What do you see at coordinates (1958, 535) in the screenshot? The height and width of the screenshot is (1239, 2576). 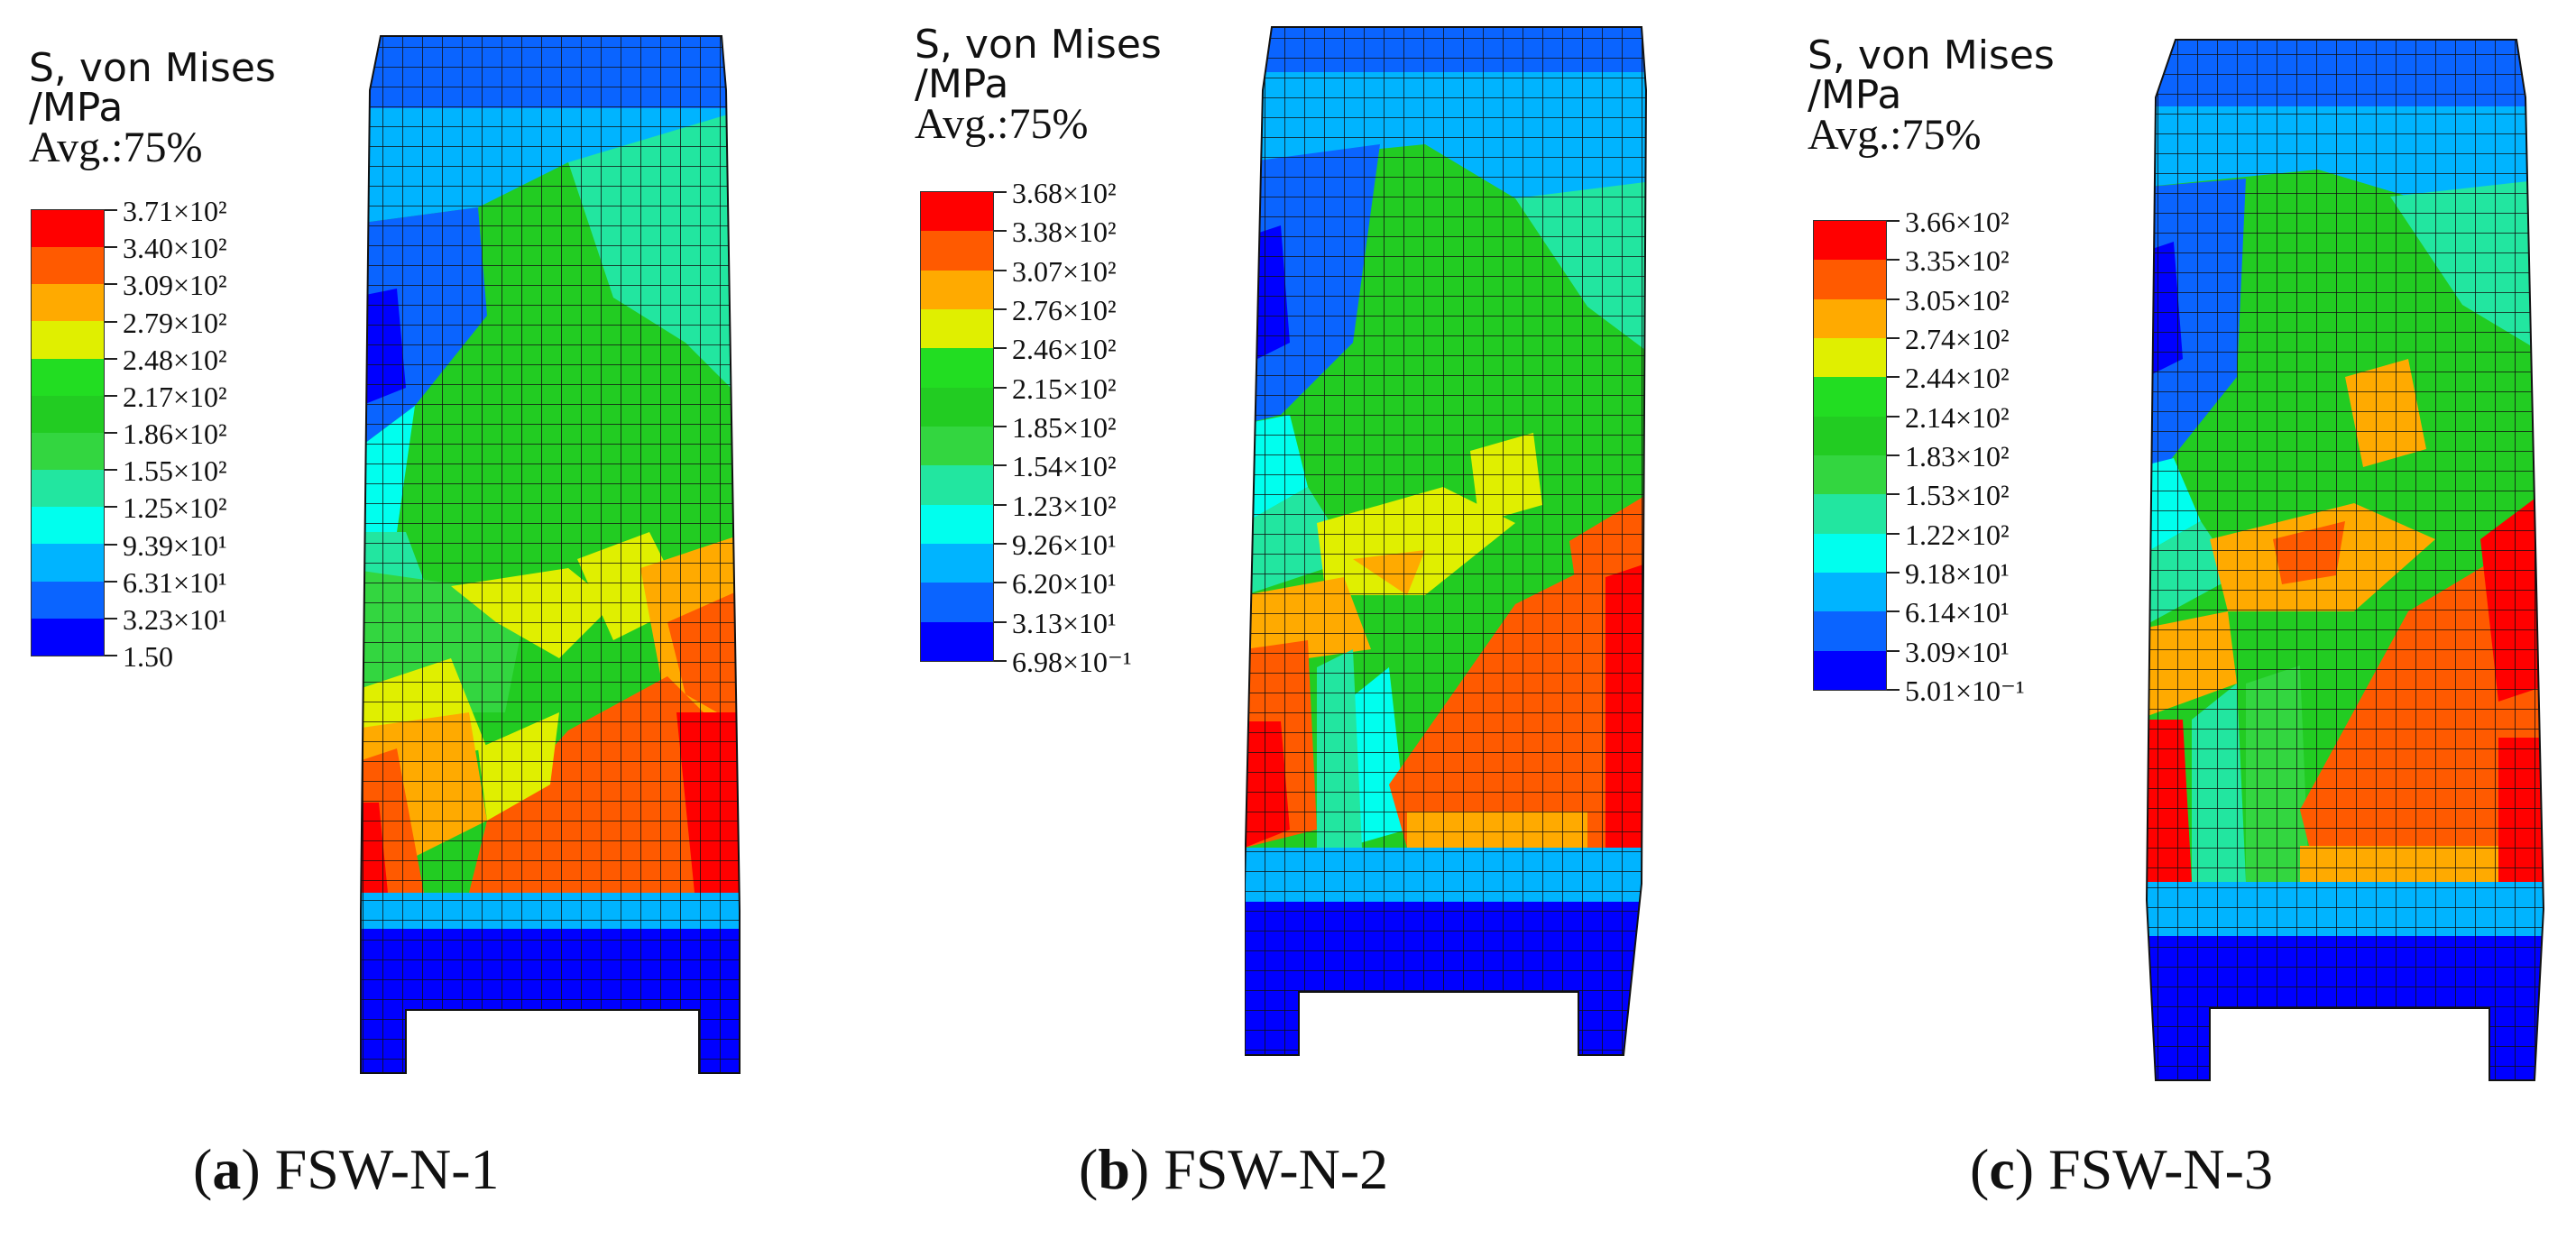 I see `legend-value-label: 1.22×10²` at bounding box center [1958, 535].